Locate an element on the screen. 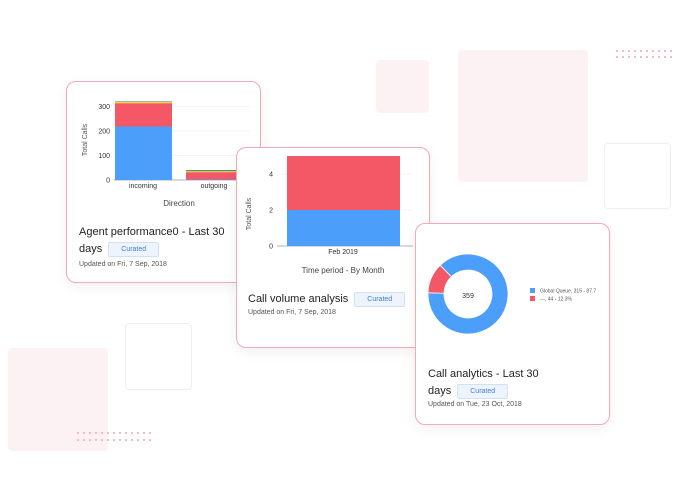 The height and width of the screenshot is (489, 697). x-axis-label: Time period - By Month is located at coordinates (343, 270).